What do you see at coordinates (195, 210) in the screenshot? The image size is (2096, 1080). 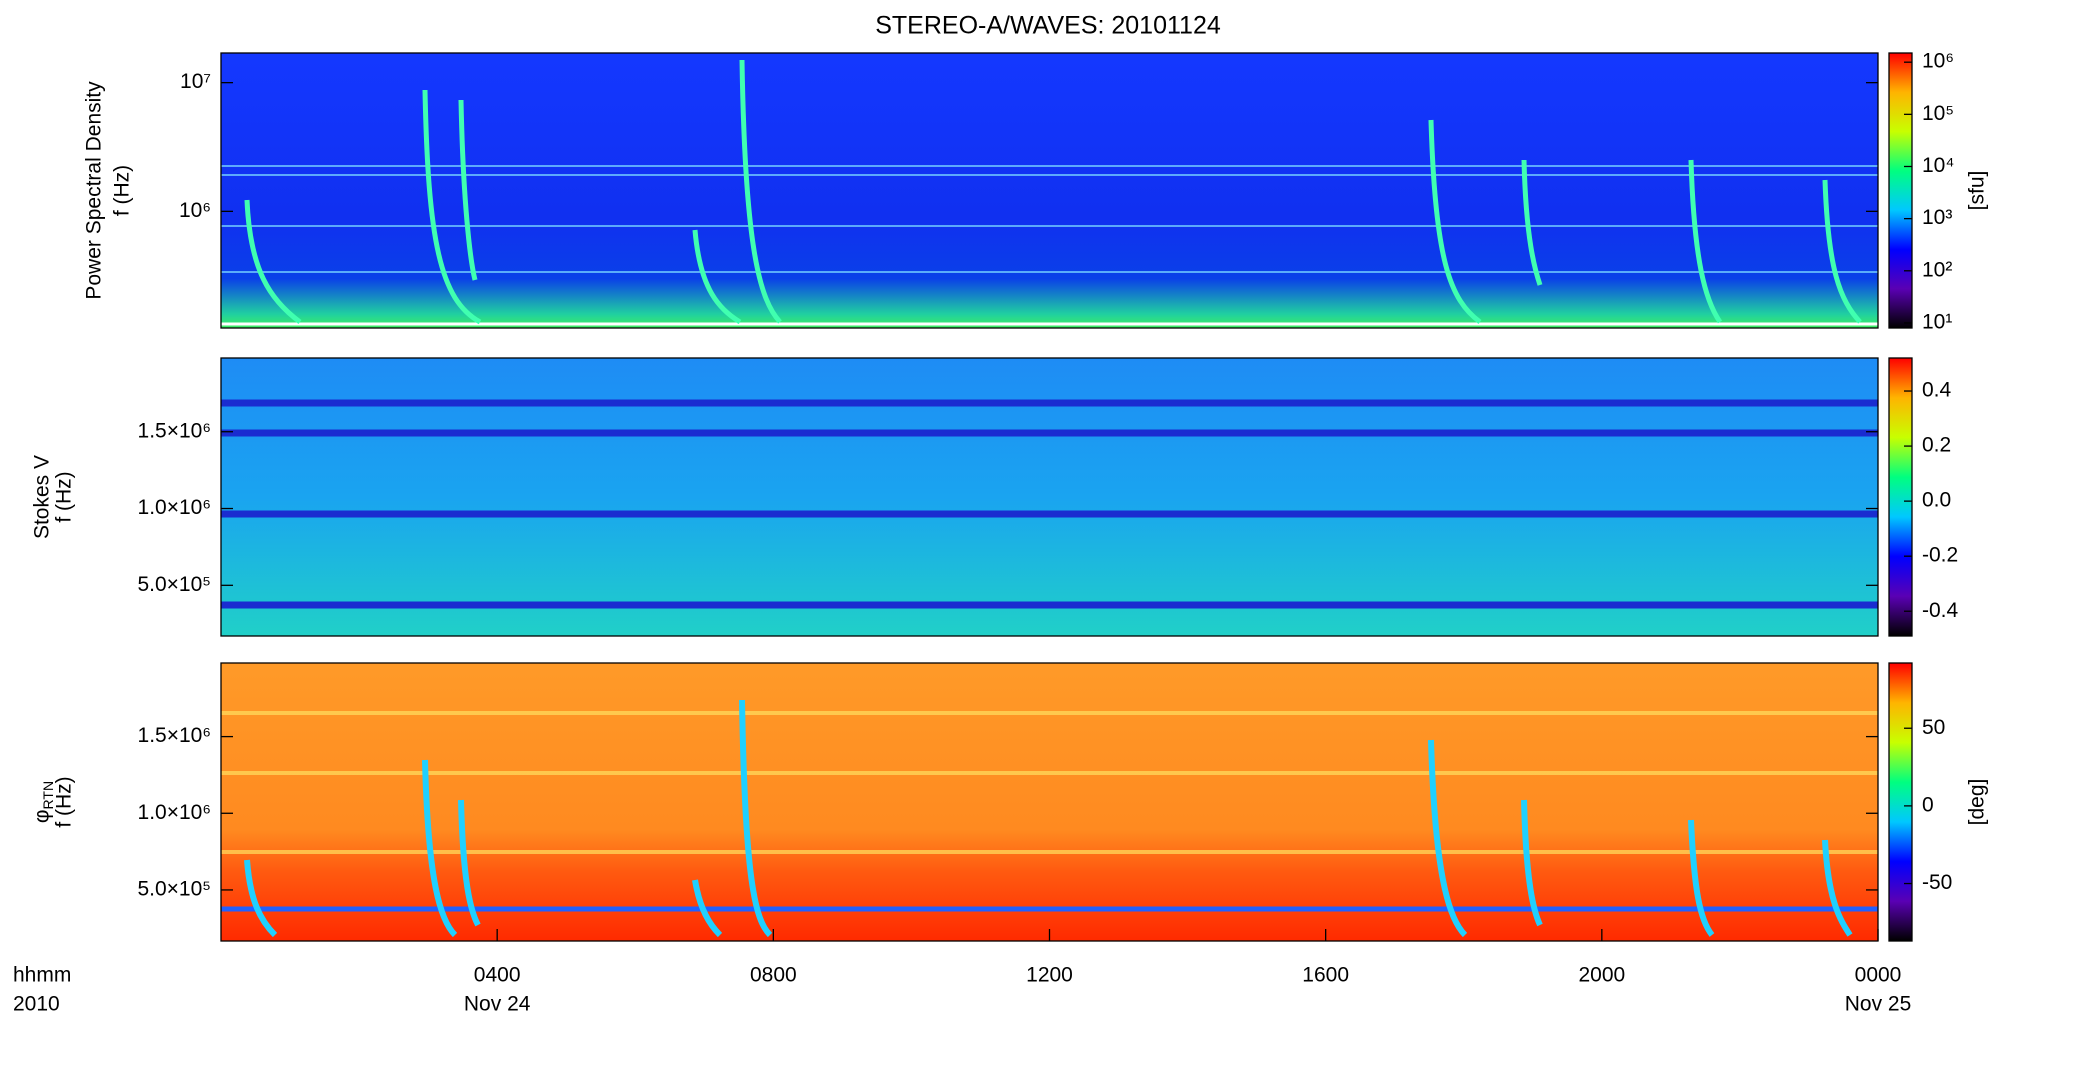 I see `y-tick-label: 10⁶` at bounding box center [195, 210].